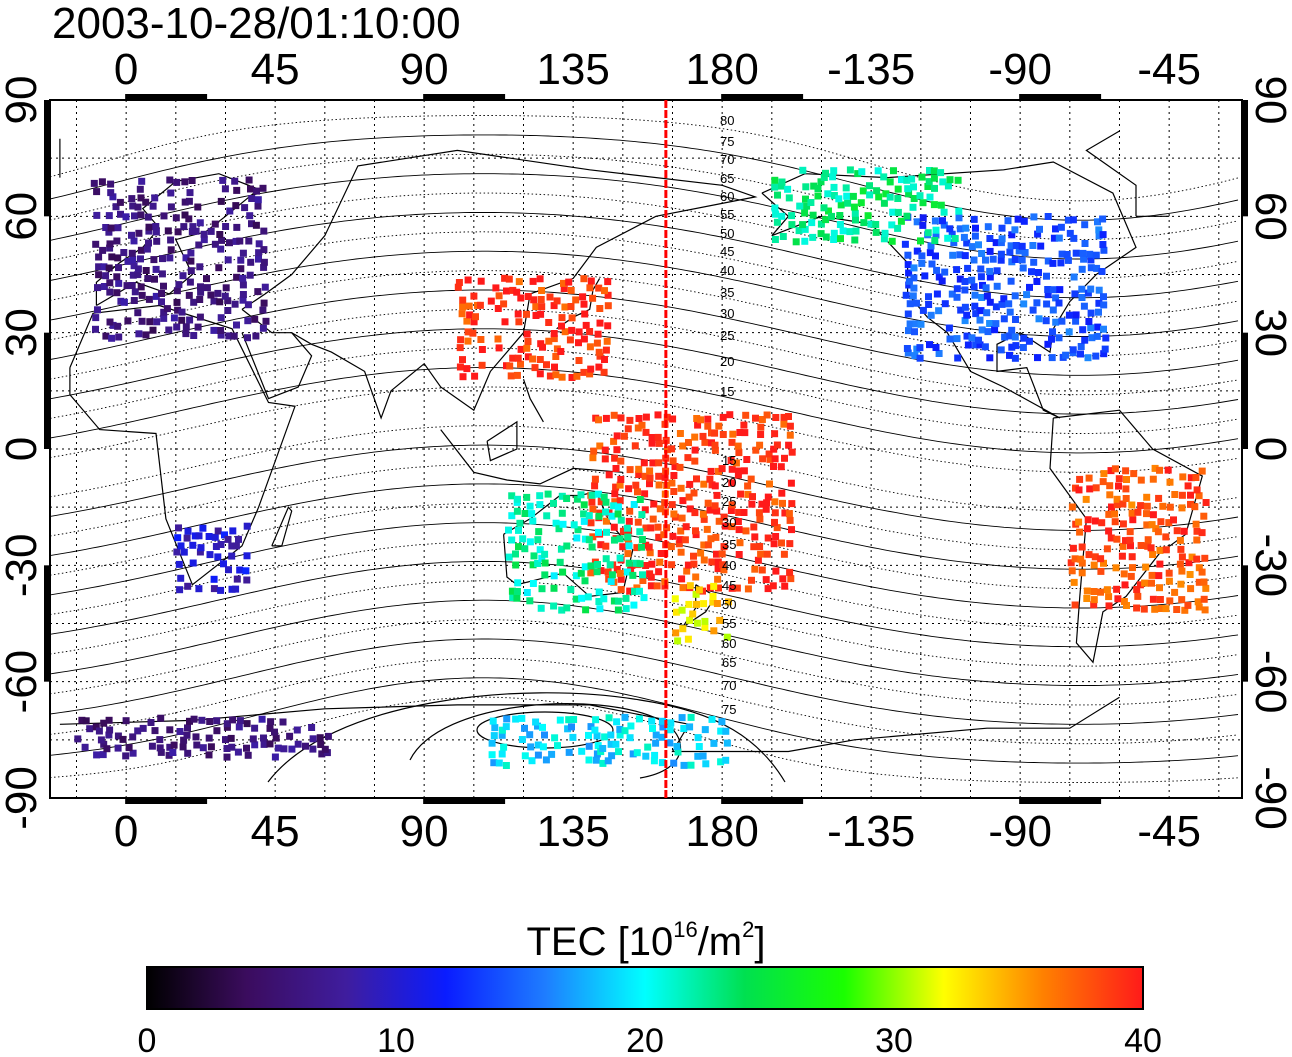 The width and height of the screenshot is (1292, 1057). What do you see at coordinates (275, 831) in the screenshot?
I see `x-tick-label-bottom: 45` at bounding box center [275, 831].